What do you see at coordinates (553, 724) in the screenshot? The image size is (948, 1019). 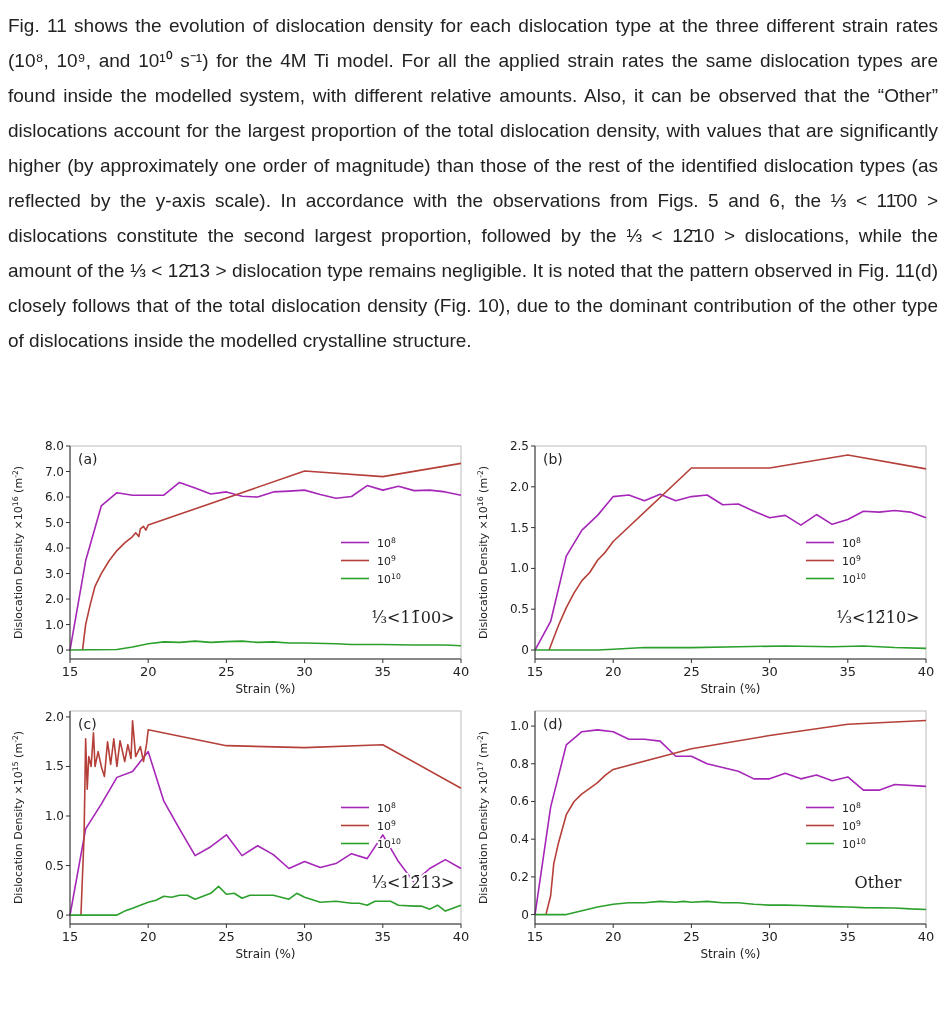 I see `annotation: (d)` at bounding box center [553, 724].